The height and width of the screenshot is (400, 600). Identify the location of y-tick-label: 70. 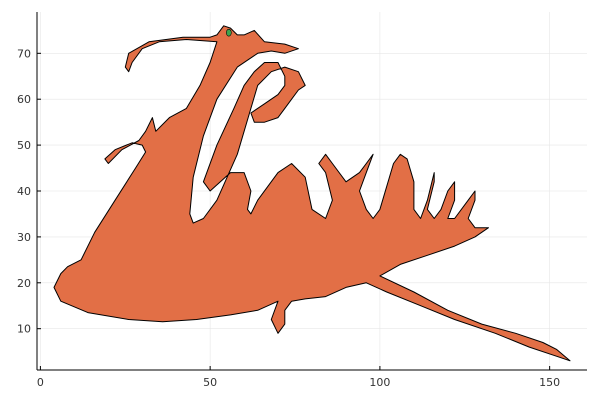
(24, 53).